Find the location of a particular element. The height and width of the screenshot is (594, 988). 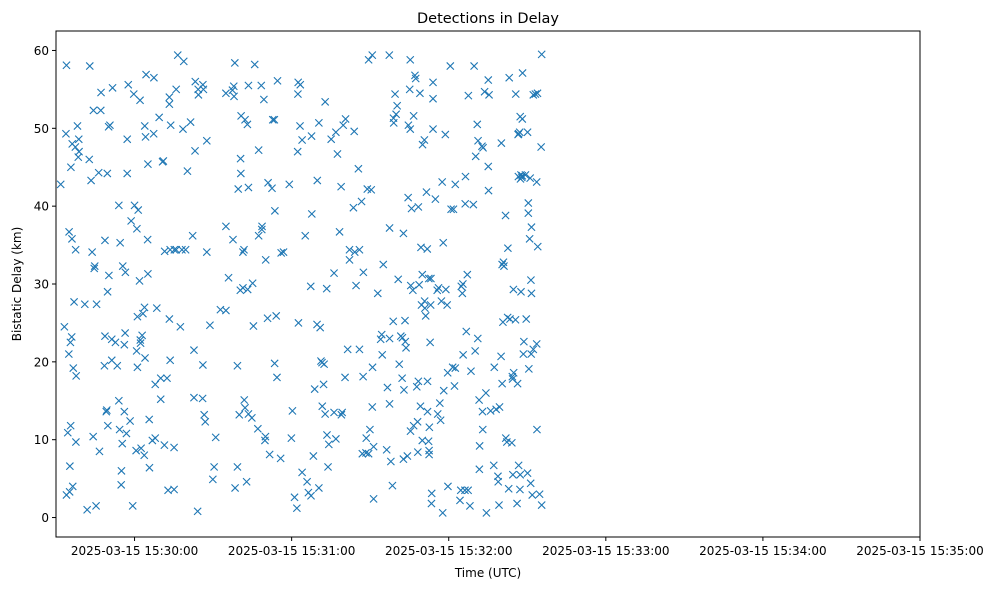

chart-title: Detections in Delay is located at coordinates (488, 19).